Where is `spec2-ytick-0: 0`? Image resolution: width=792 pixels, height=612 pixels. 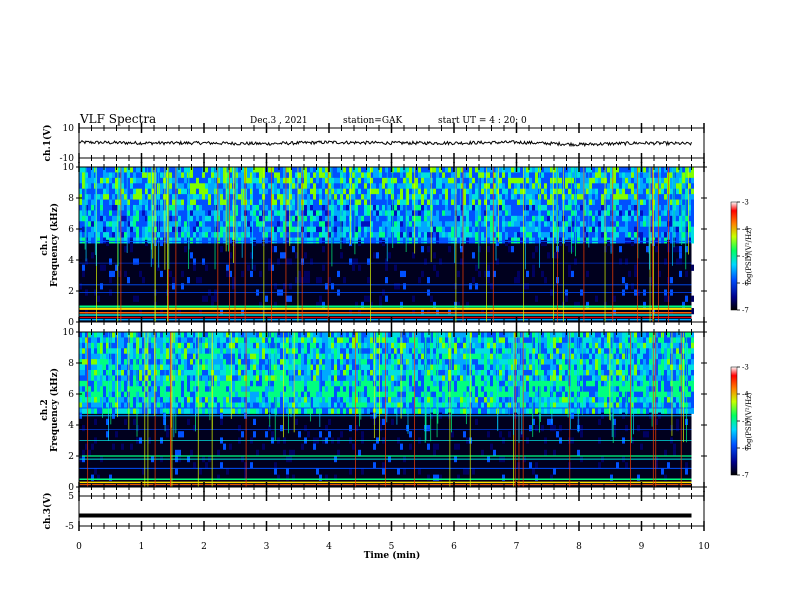 spec2-ytick-0: 0 is located at coordinates (71, 488).